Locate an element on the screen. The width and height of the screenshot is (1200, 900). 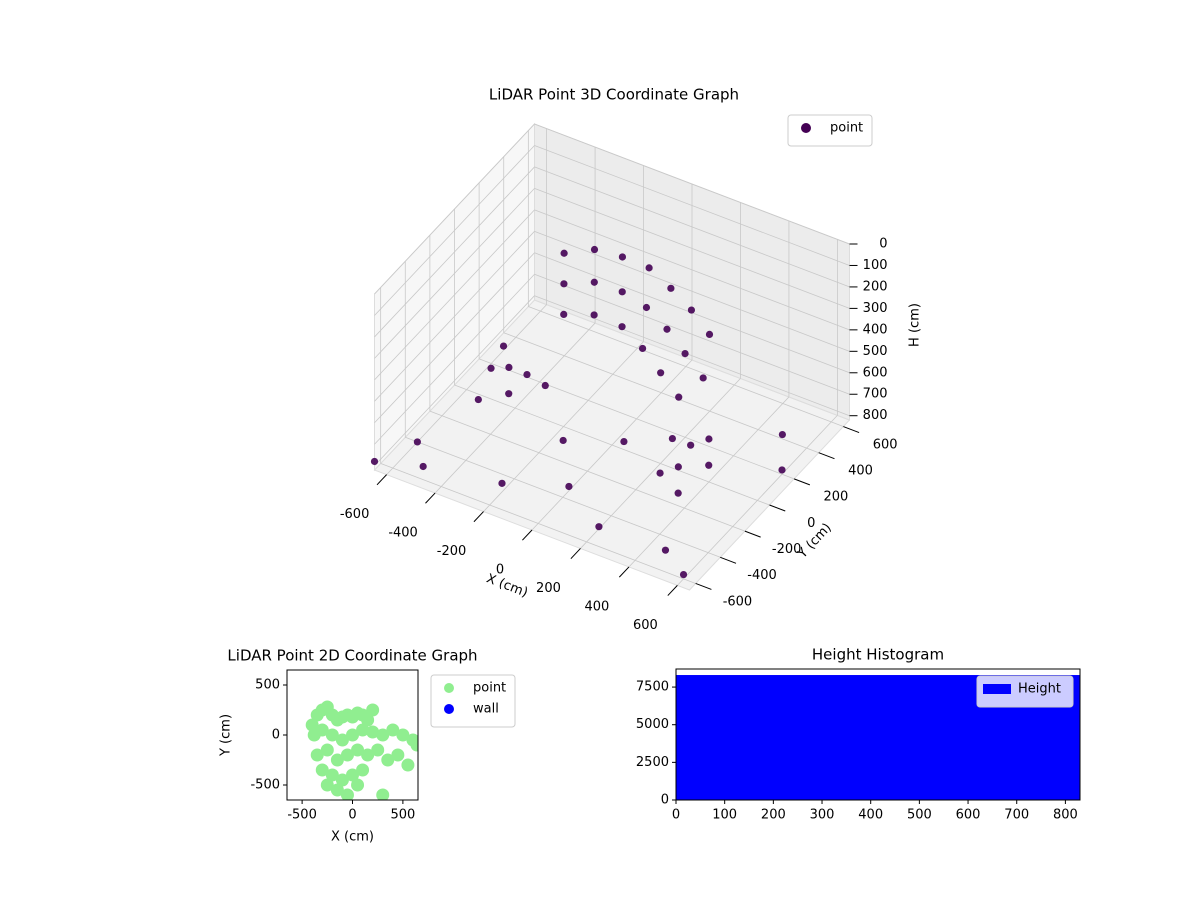
chart-title: LiDAR Point 2D Coordinate Graph is located at coordinates (352, 656).